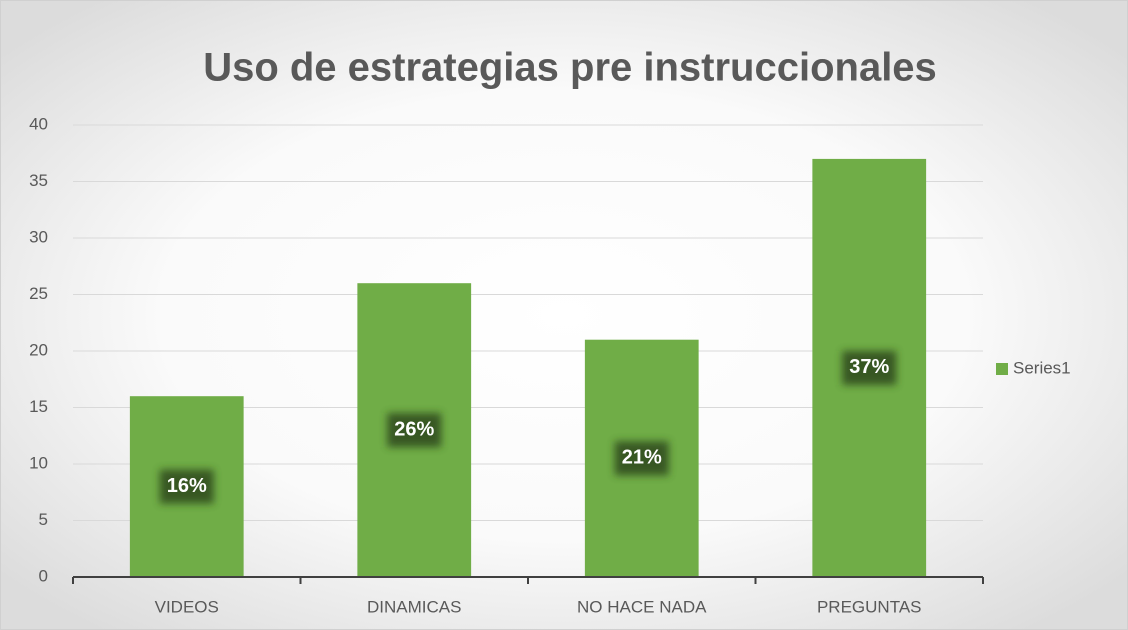 This screenshot has height=630, width=1128. Describe the element at coordinates (38, 406) in the screenshot. I see `y-tick-label: 15` at that location.